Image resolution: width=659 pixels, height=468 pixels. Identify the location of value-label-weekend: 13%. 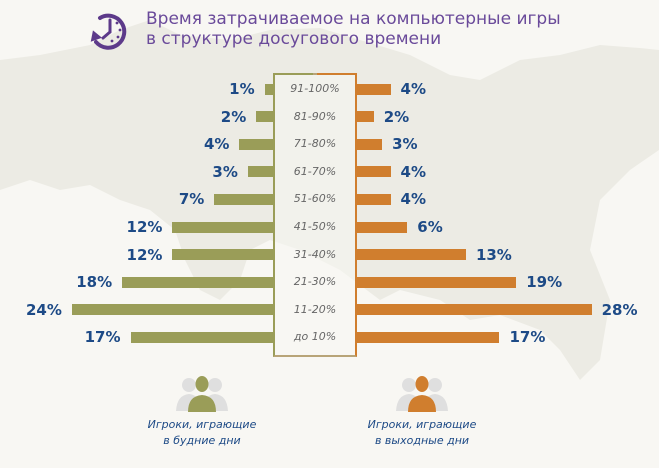
(493, 254).